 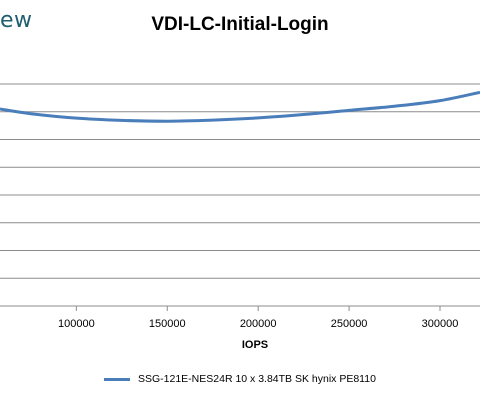 What do you see at coordinates (117, 379) in the screenshot?
I see `legend-swatch` at bounding box center [117, 379].